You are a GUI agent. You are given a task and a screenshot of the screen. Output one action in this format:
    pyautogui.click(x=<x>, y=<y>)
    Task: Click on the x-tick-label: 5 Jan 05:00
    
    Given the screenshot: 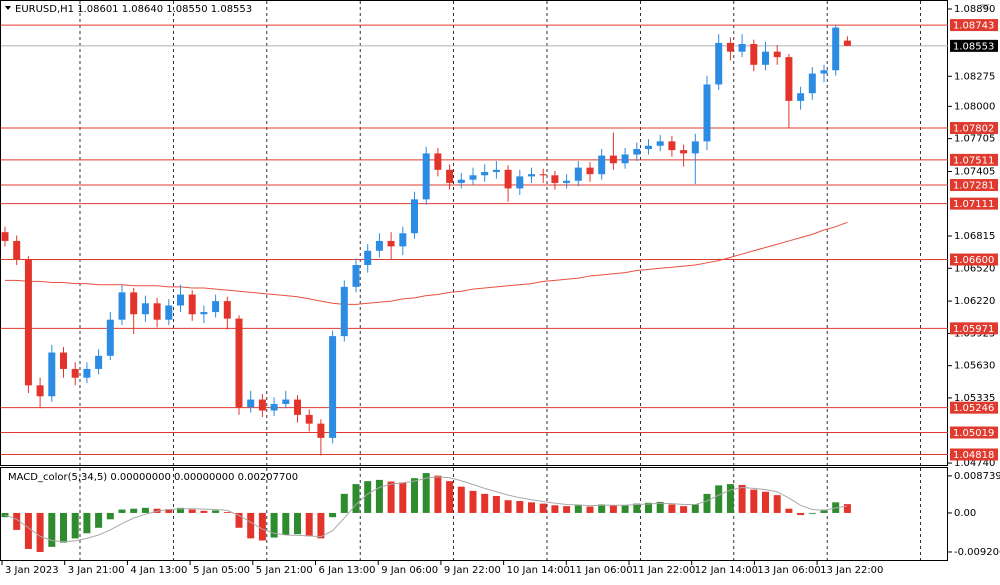 What is the action you would take?
    pyautogui.click(x=221, y=570)
    